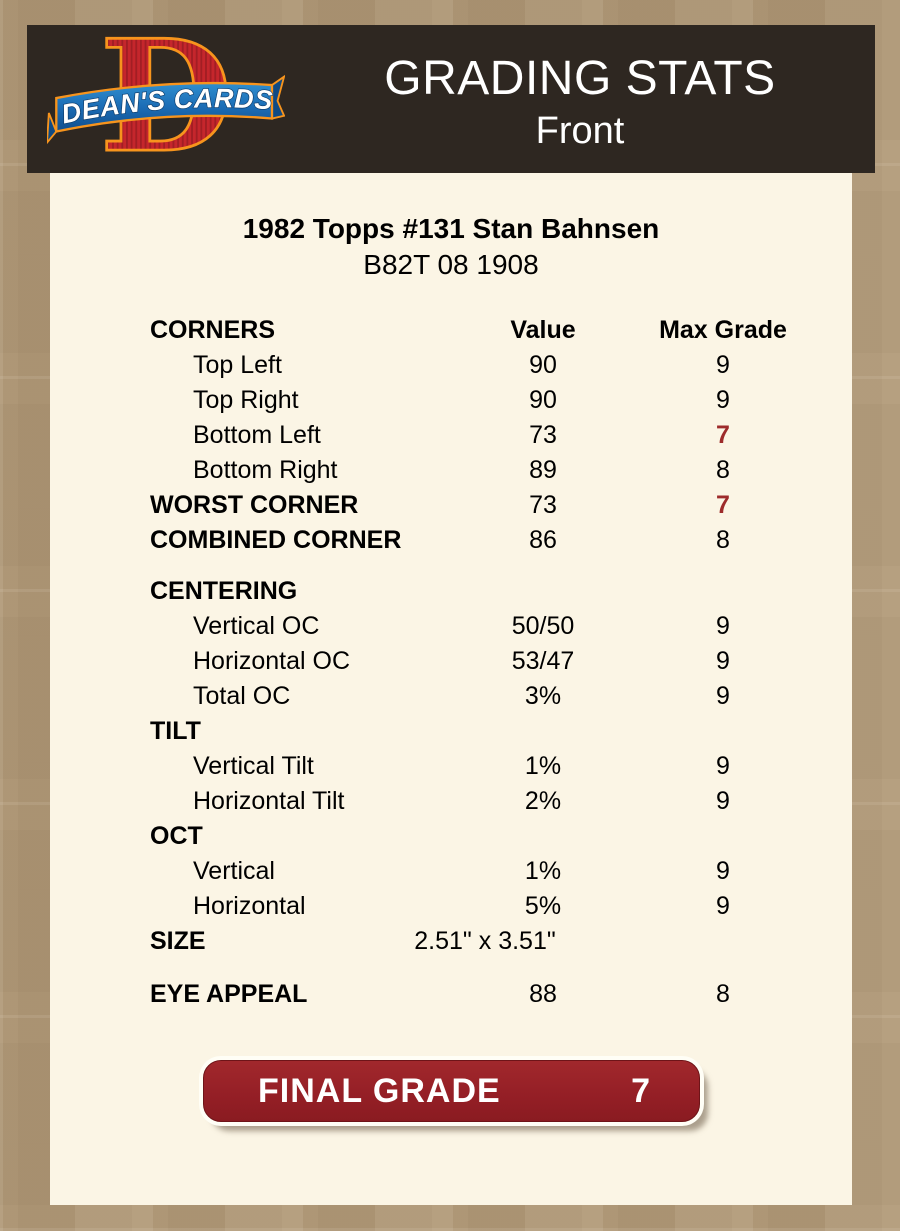  I want to click on final-grade-value: 7, so click(641, 1090).